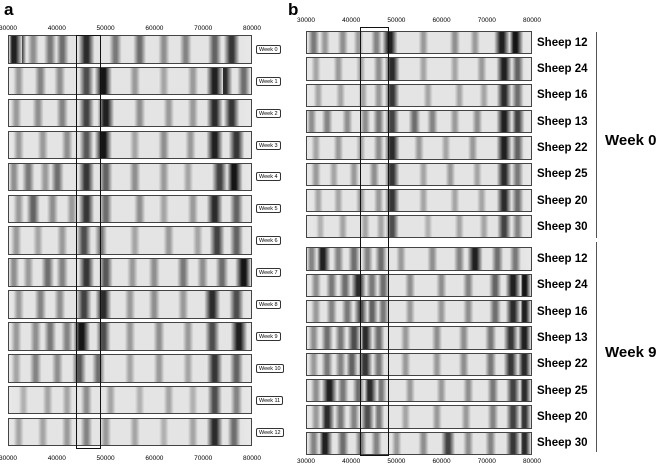  What do you see at coordinates (270, 432) in the screenshot?
I see `lane-label: Week 12` at bounding box center [270, 432].